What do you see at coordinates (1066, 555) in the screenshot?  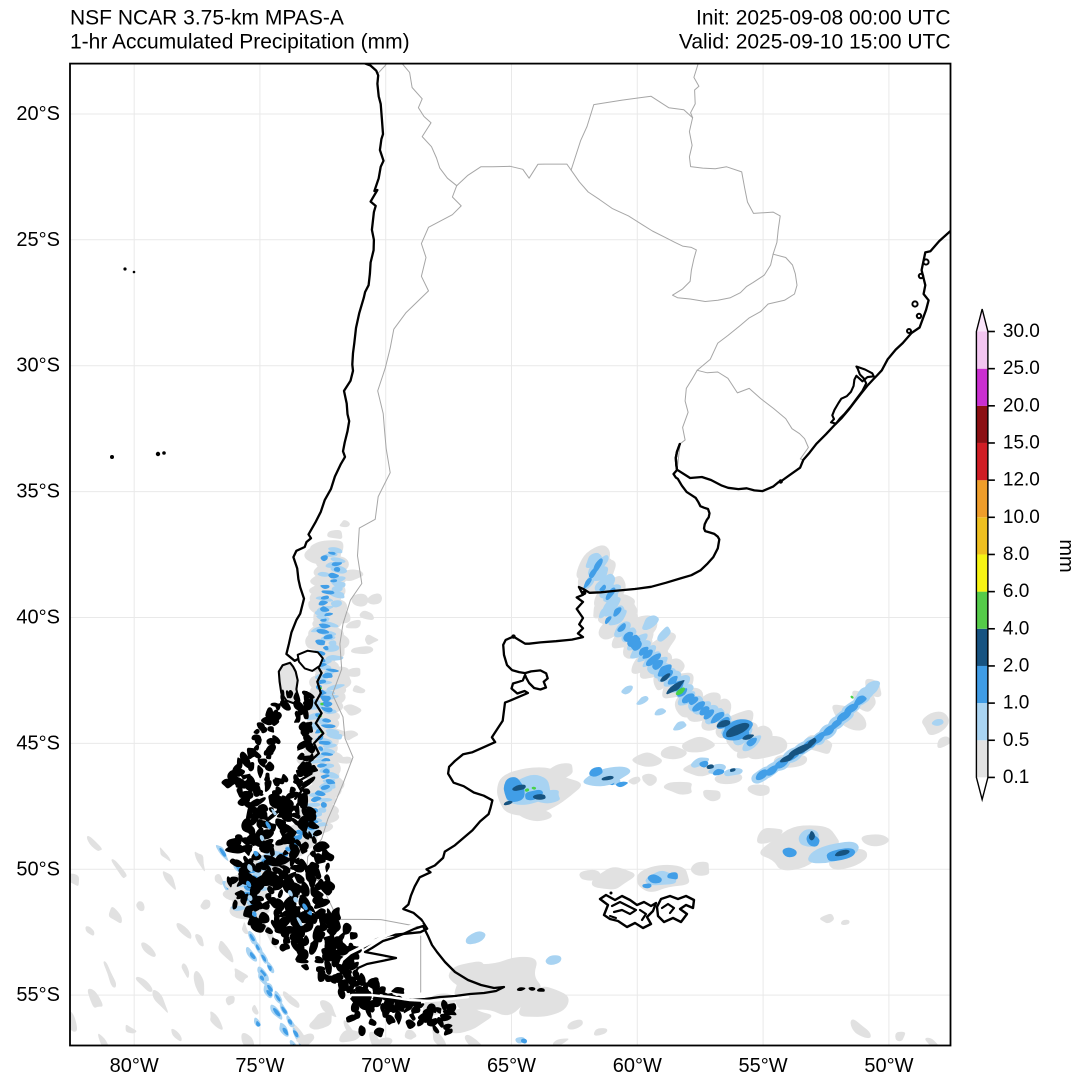 I see `svg-text: mm` at bounding box center [1066, 555].